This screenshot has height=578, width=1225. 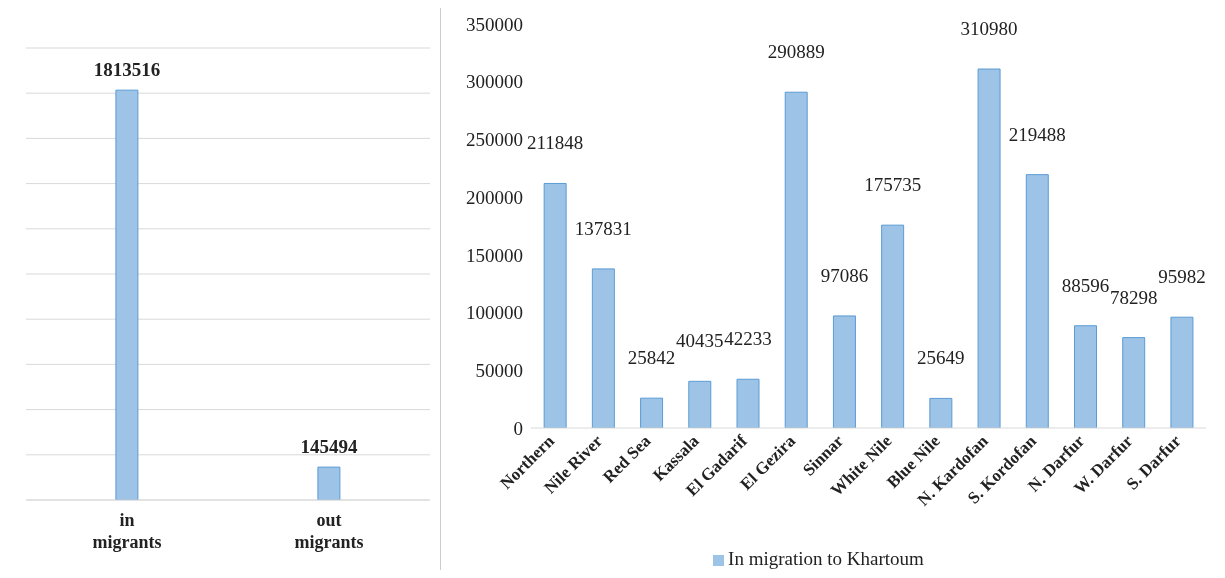 What do you see at coordinates (826, 558) in the screenshot?
I see `legend-label: In migration to Khartoum` at bounding box center [826, 558].